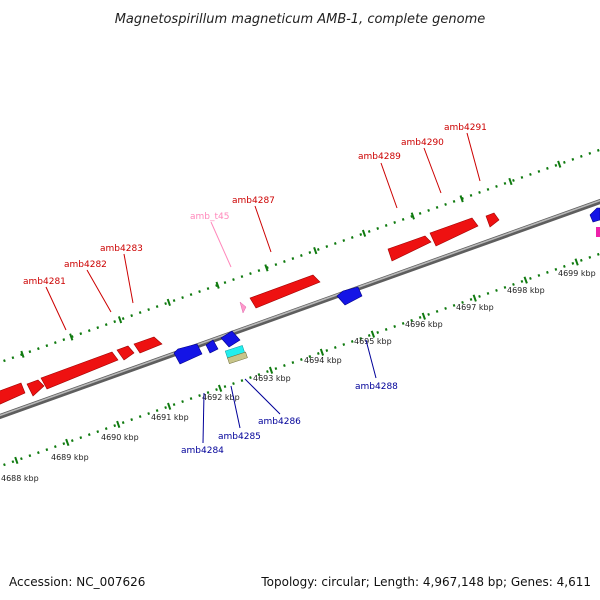 The height and width of the screenshot is (600, 600). What do you see at coordinates (202, 451) in the screenshot?
I see `gene-label-reverse: amb4284` at bounding box center [202, 451].